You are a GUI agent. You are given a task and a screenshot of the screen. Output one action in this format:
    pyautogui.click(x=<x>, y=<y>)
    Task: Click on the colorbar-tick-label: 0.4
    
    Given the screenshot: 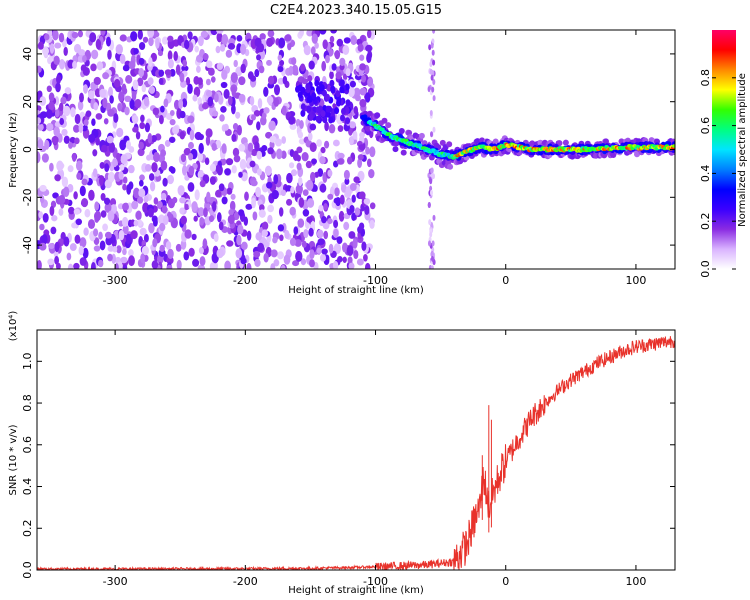 What is the action you would take?
    pyautogui.click(x=705, y=174)
    